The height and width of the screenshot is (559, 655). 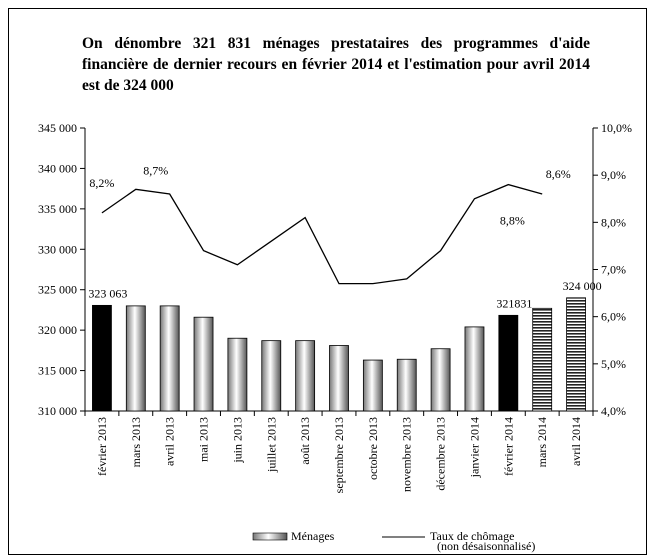 I want to click on y2-tick-label: 8,0%, so click(x=613, y=222).